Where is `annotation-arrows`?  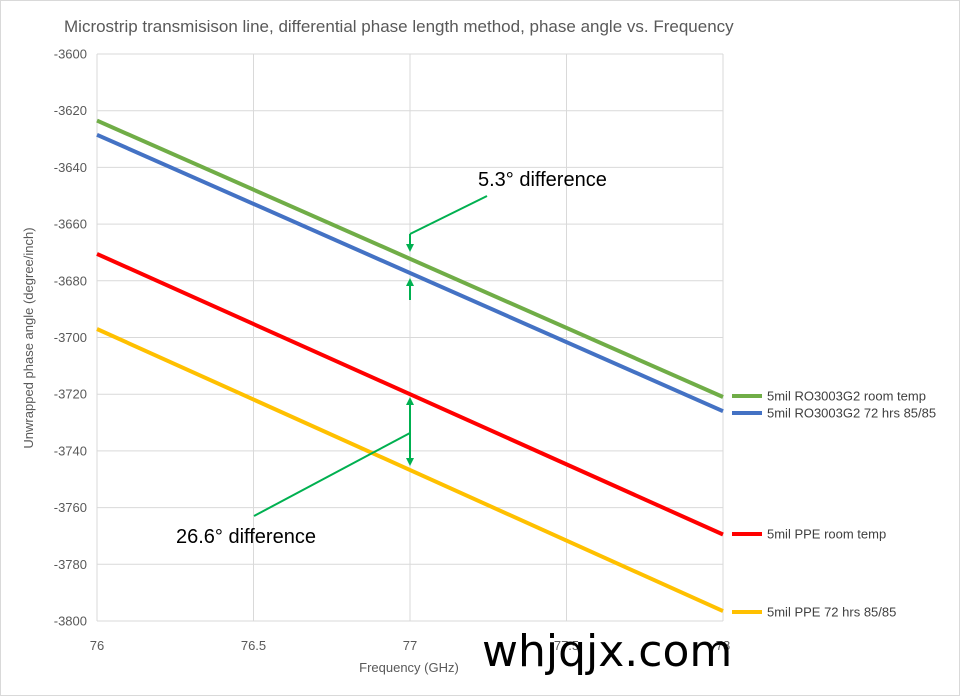
annotation-arrows is located at coordinates (410, 350).